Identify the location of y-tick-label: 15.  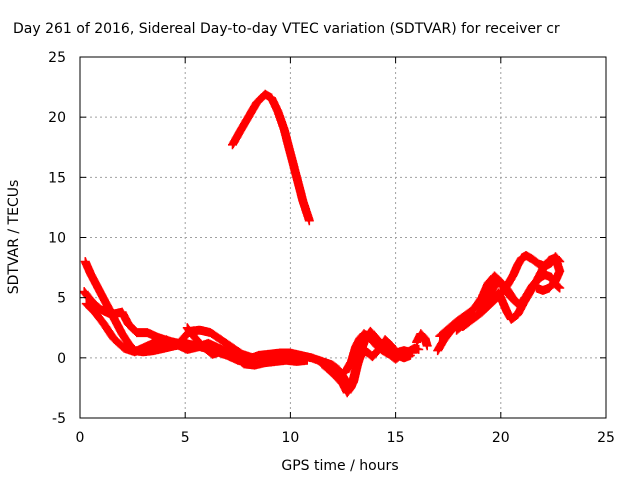
(57, 178).